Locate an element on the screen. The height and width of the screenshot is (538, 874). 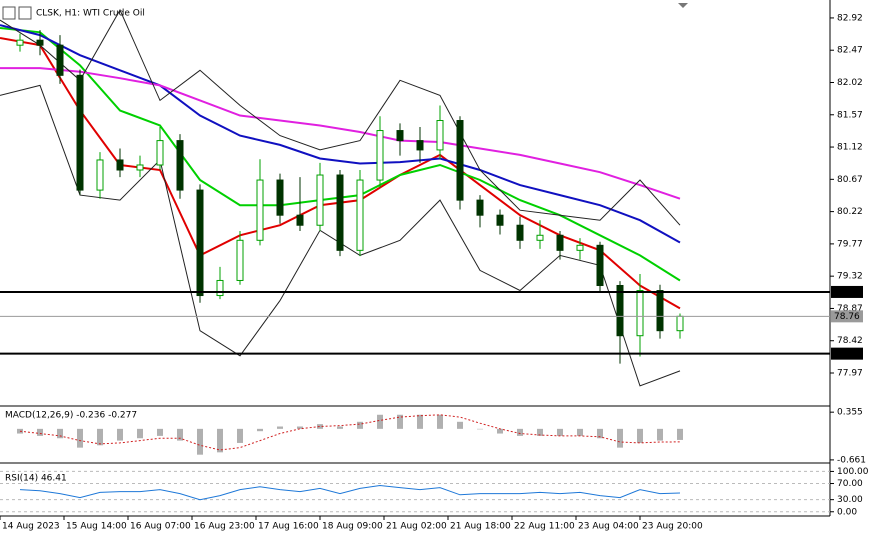
x-tick-label: 16 Aug 23:00 is located at coordinates (224, 527).